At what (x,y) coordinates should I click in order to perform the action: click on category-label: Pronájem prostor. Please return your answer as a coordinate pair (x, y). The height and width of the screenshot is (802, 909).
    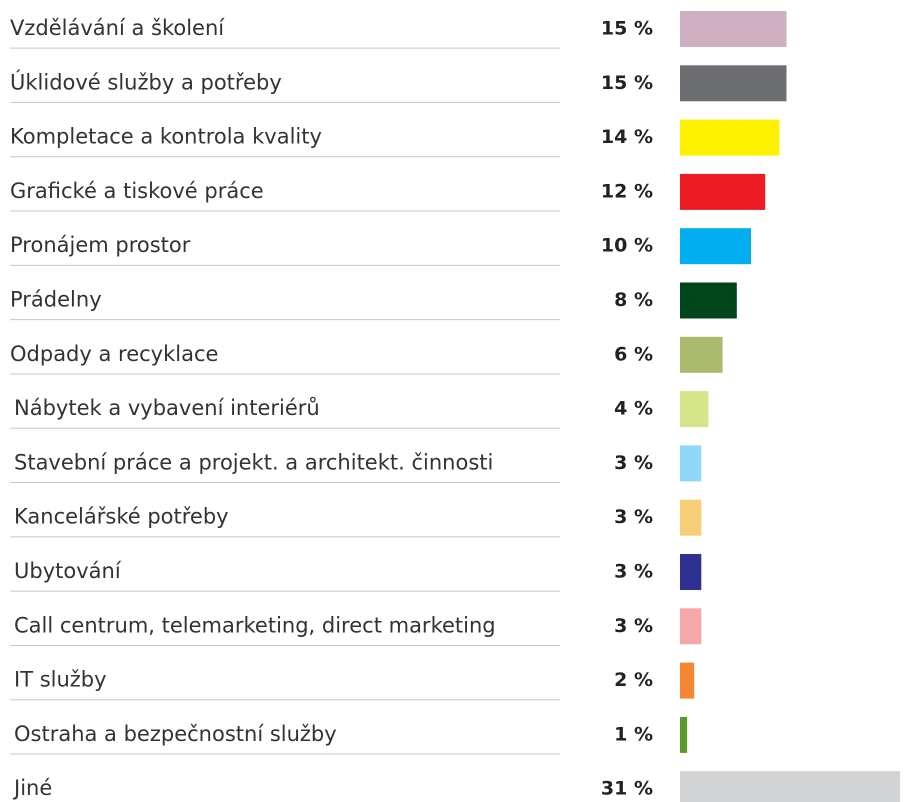
    Looking at the image, I should click on (100, 245).